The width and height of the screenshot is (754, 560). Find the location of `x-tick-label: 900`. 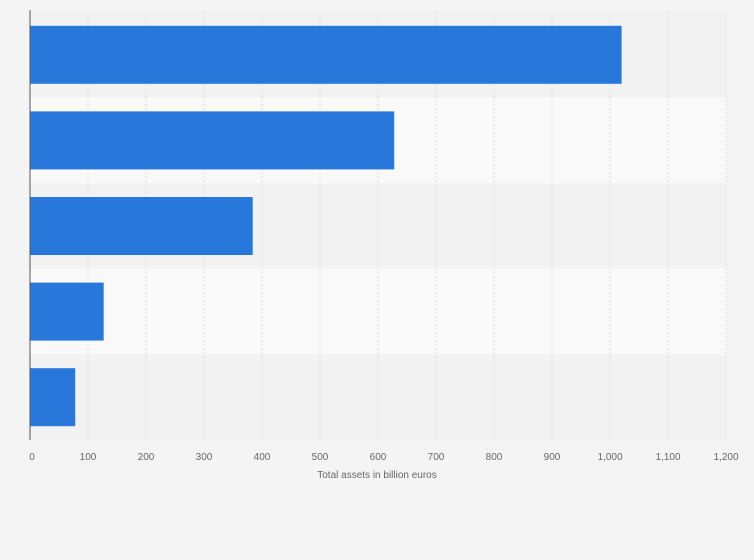

x-tick-label: 900 is located at coordinates (552, 457).